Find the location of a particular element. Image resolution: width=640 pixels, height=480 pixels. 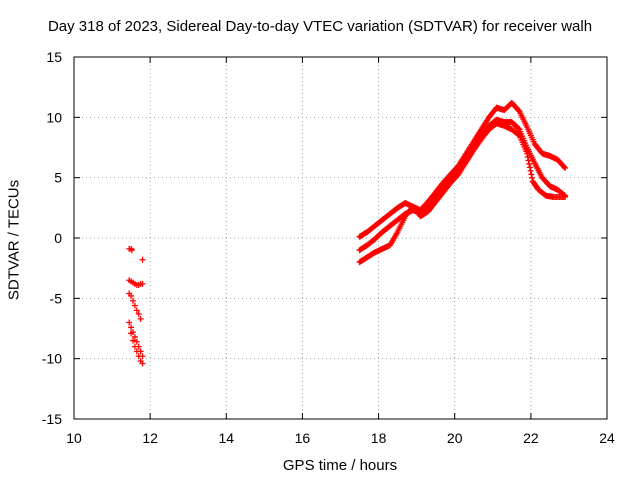

x-tick-label: 14 is located at coordinates (226, 438).